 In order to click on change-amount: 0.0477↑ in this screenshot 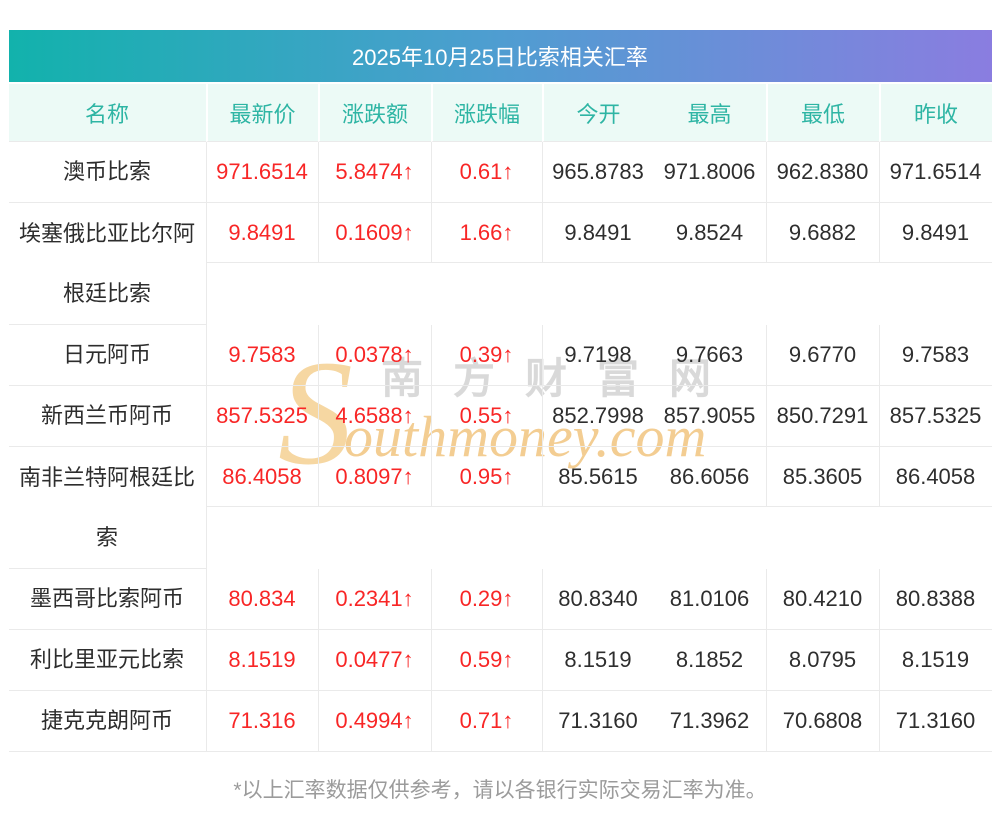, I will do `click(374, 660)`.